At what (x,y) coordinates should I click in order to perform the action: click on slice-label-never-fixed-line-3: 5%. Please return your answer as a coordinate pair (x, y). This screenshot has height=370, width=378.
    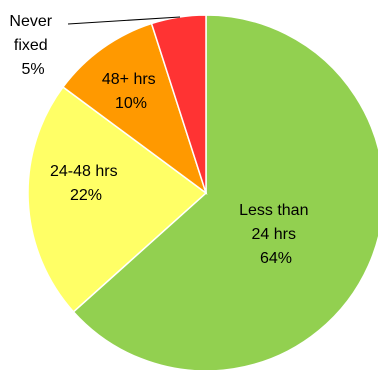
    Looking at the image, I should click on (32, 69).